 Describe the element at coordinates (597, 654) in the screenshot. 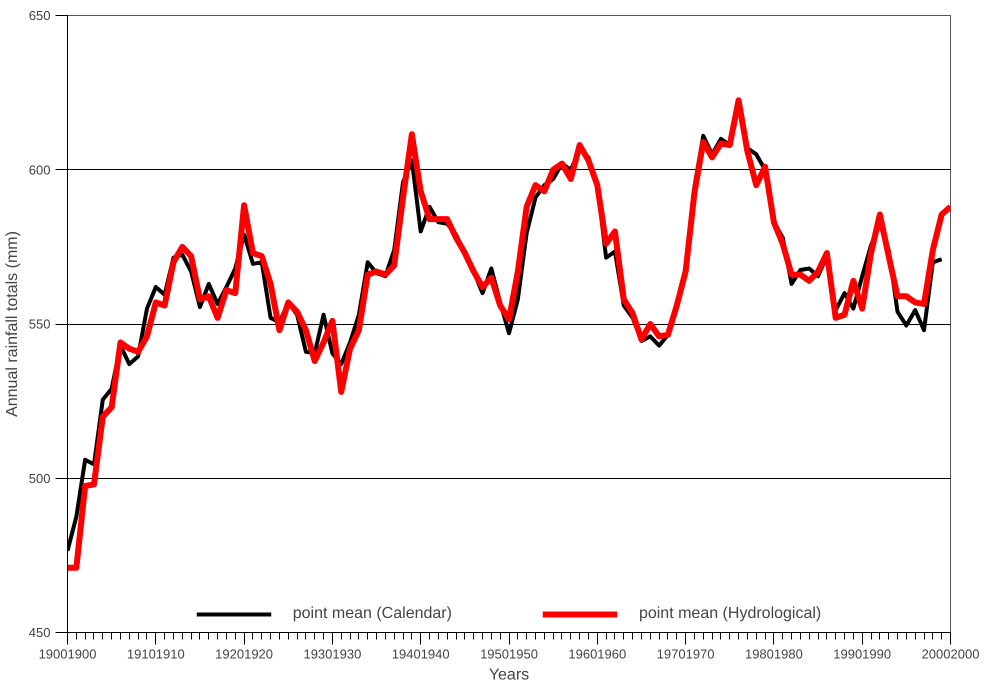

I see `x-tick-label: 19601960` at that location.